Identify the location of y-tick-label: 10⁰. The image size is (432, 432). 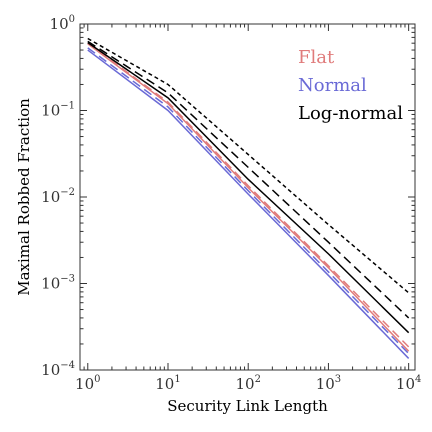
(62, 23).